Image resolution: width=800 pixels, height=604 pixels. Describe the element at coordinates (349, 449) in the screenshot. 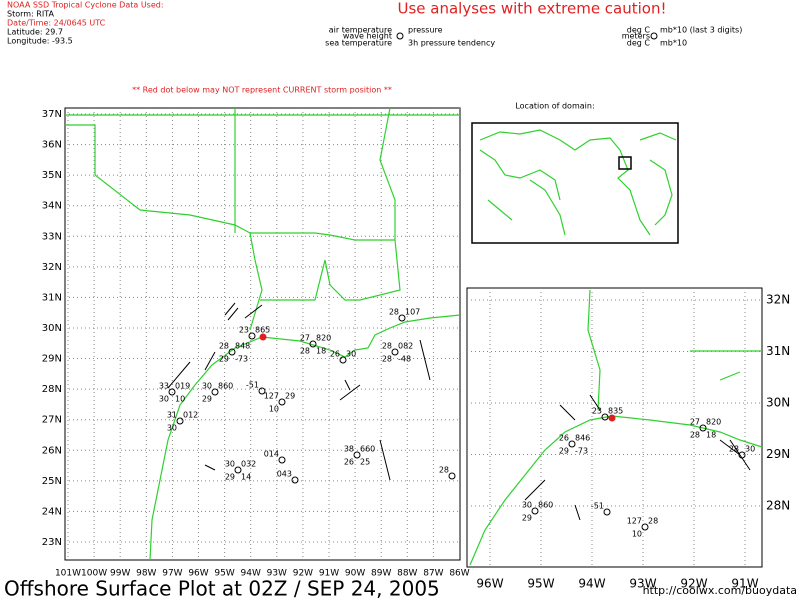

I see `station-label: 38` at that location.